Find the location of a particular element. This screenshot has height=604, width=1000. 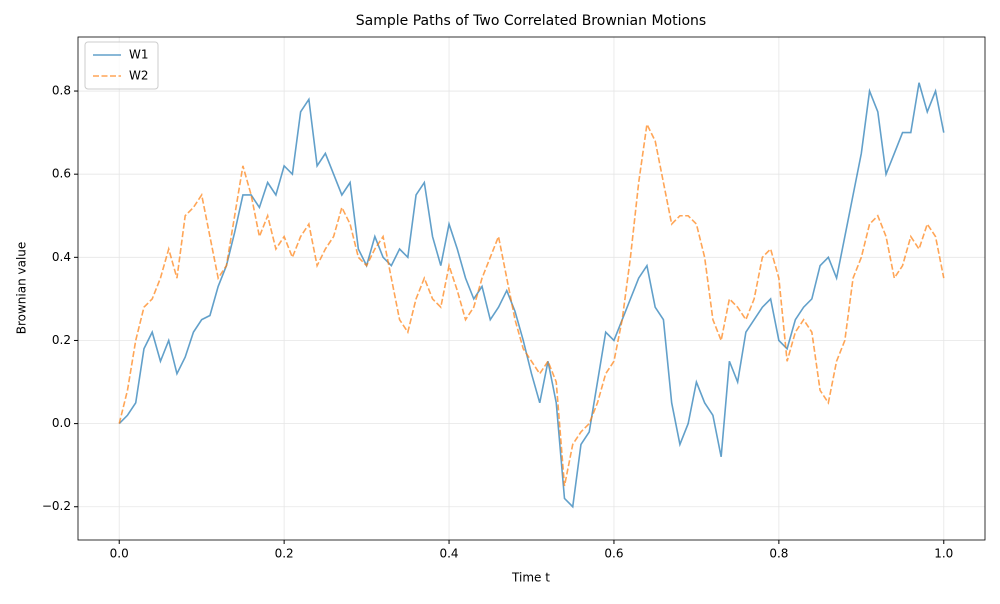

y-tick-label: 0.4 is located at coordinates (61, 257).